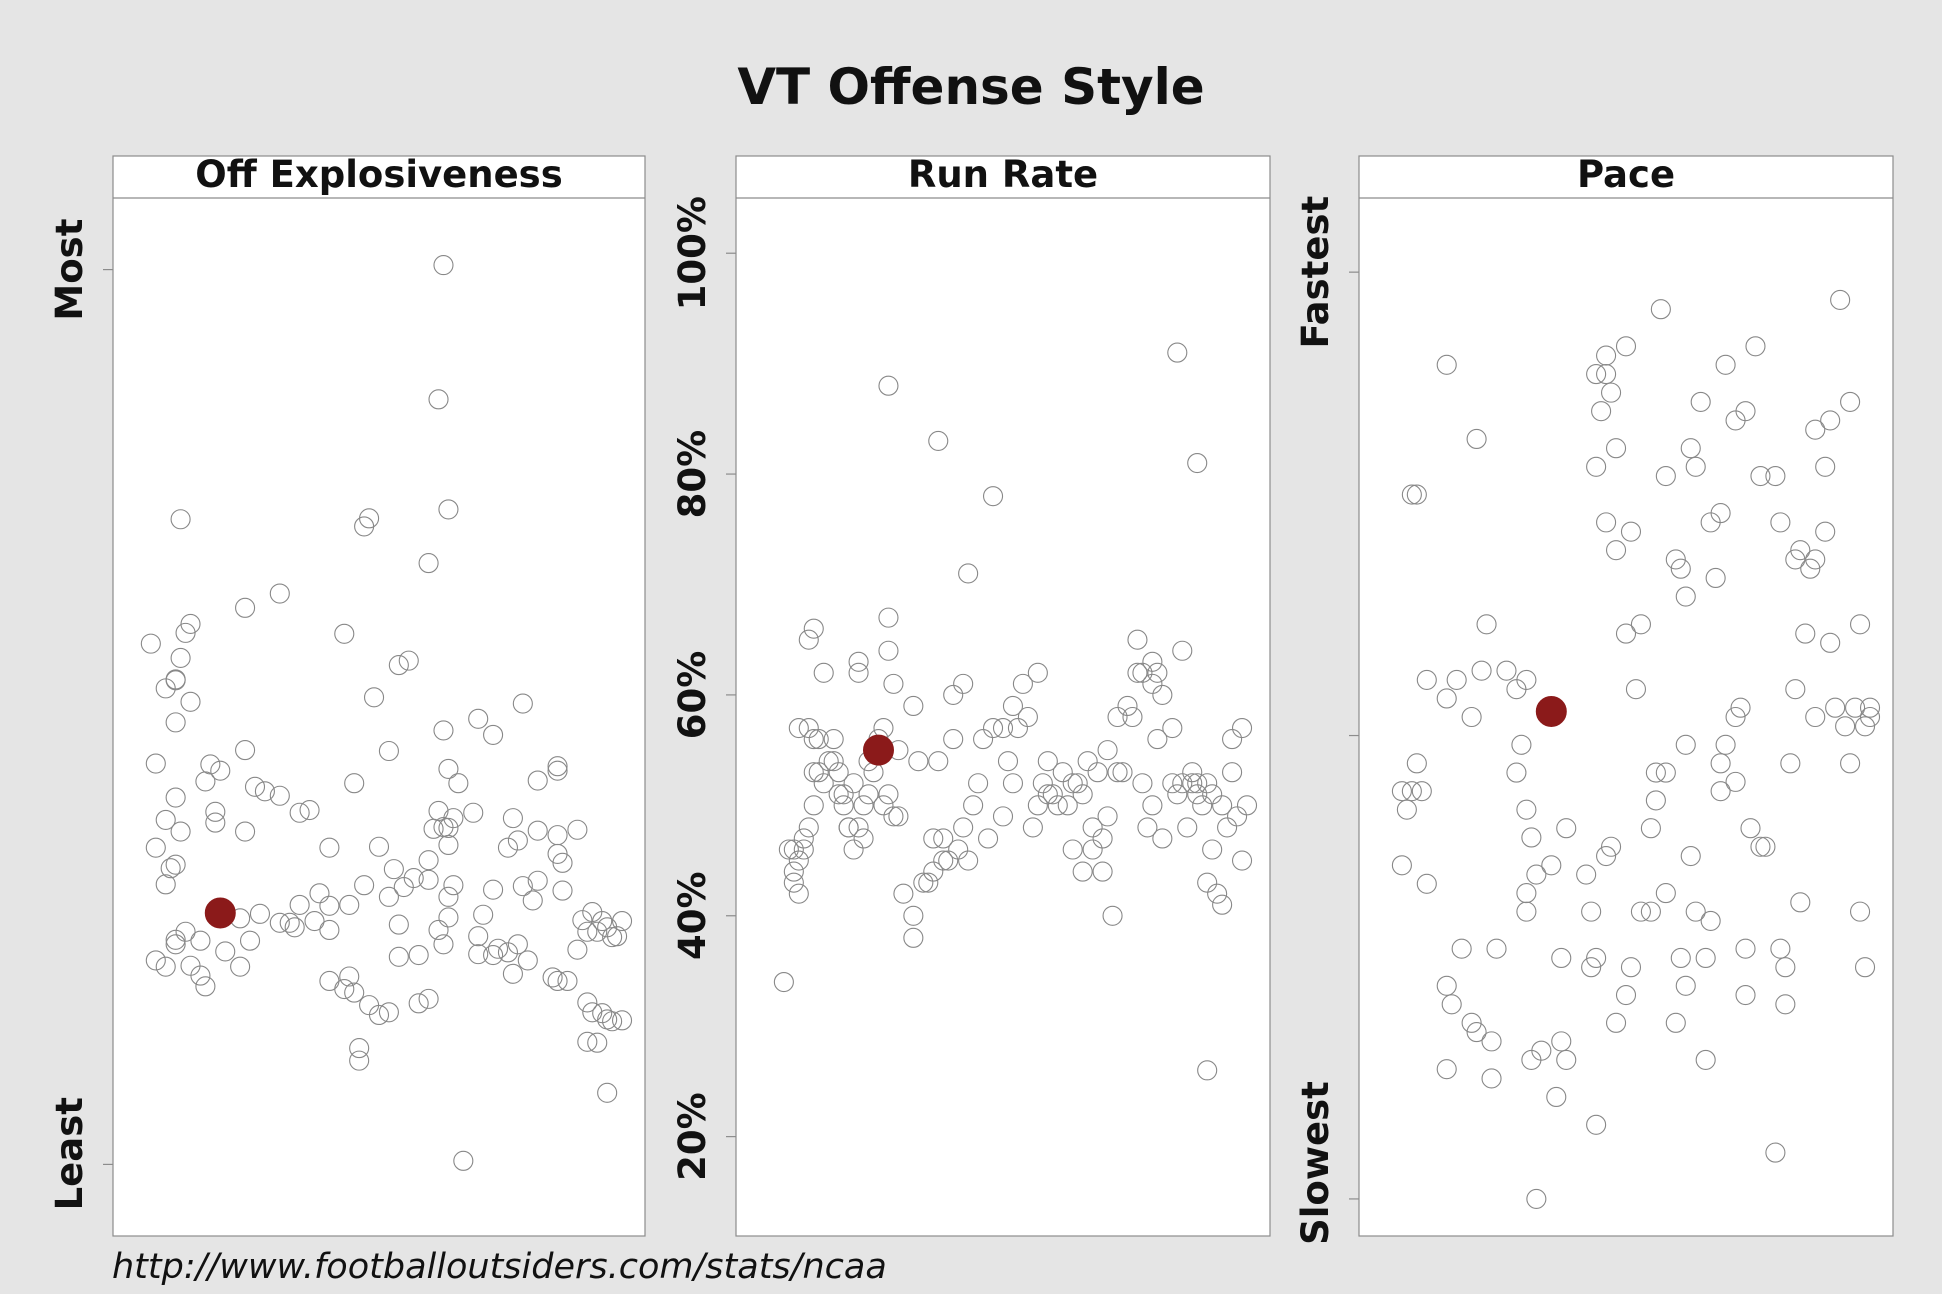 This screenshot has height=1294, width=1942. Describe the element at coordinates (1003, 174) in the screenshot. I see `panel-title: Run Rate` at that location.